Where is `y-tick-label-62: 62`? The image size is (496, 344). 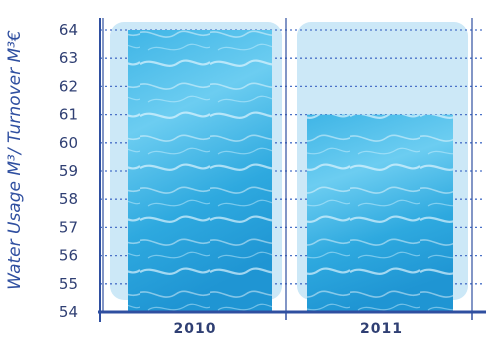
y-tick-label-62: 62 is located at coordinates (68, 86).